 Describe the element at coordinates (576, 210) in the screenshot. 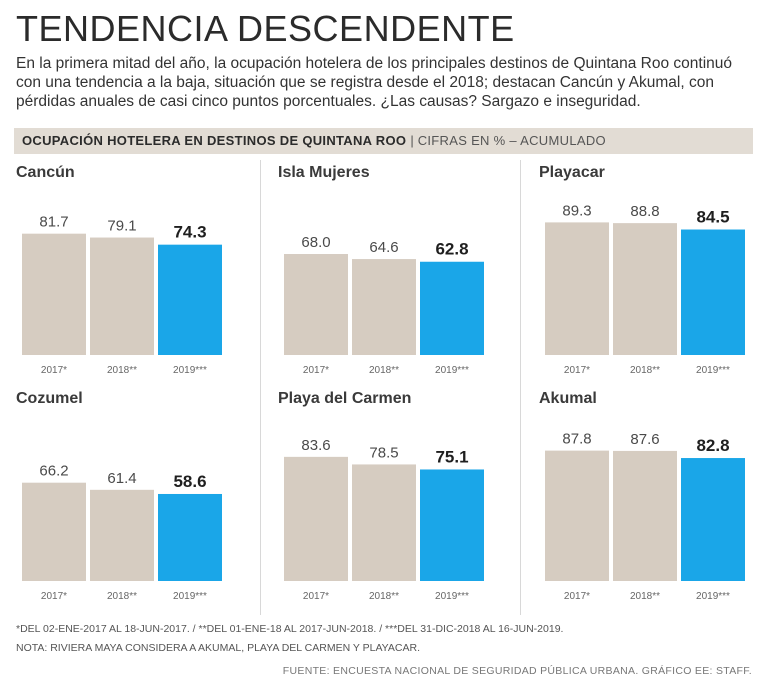

I see `data-label: 89.3` at that location.